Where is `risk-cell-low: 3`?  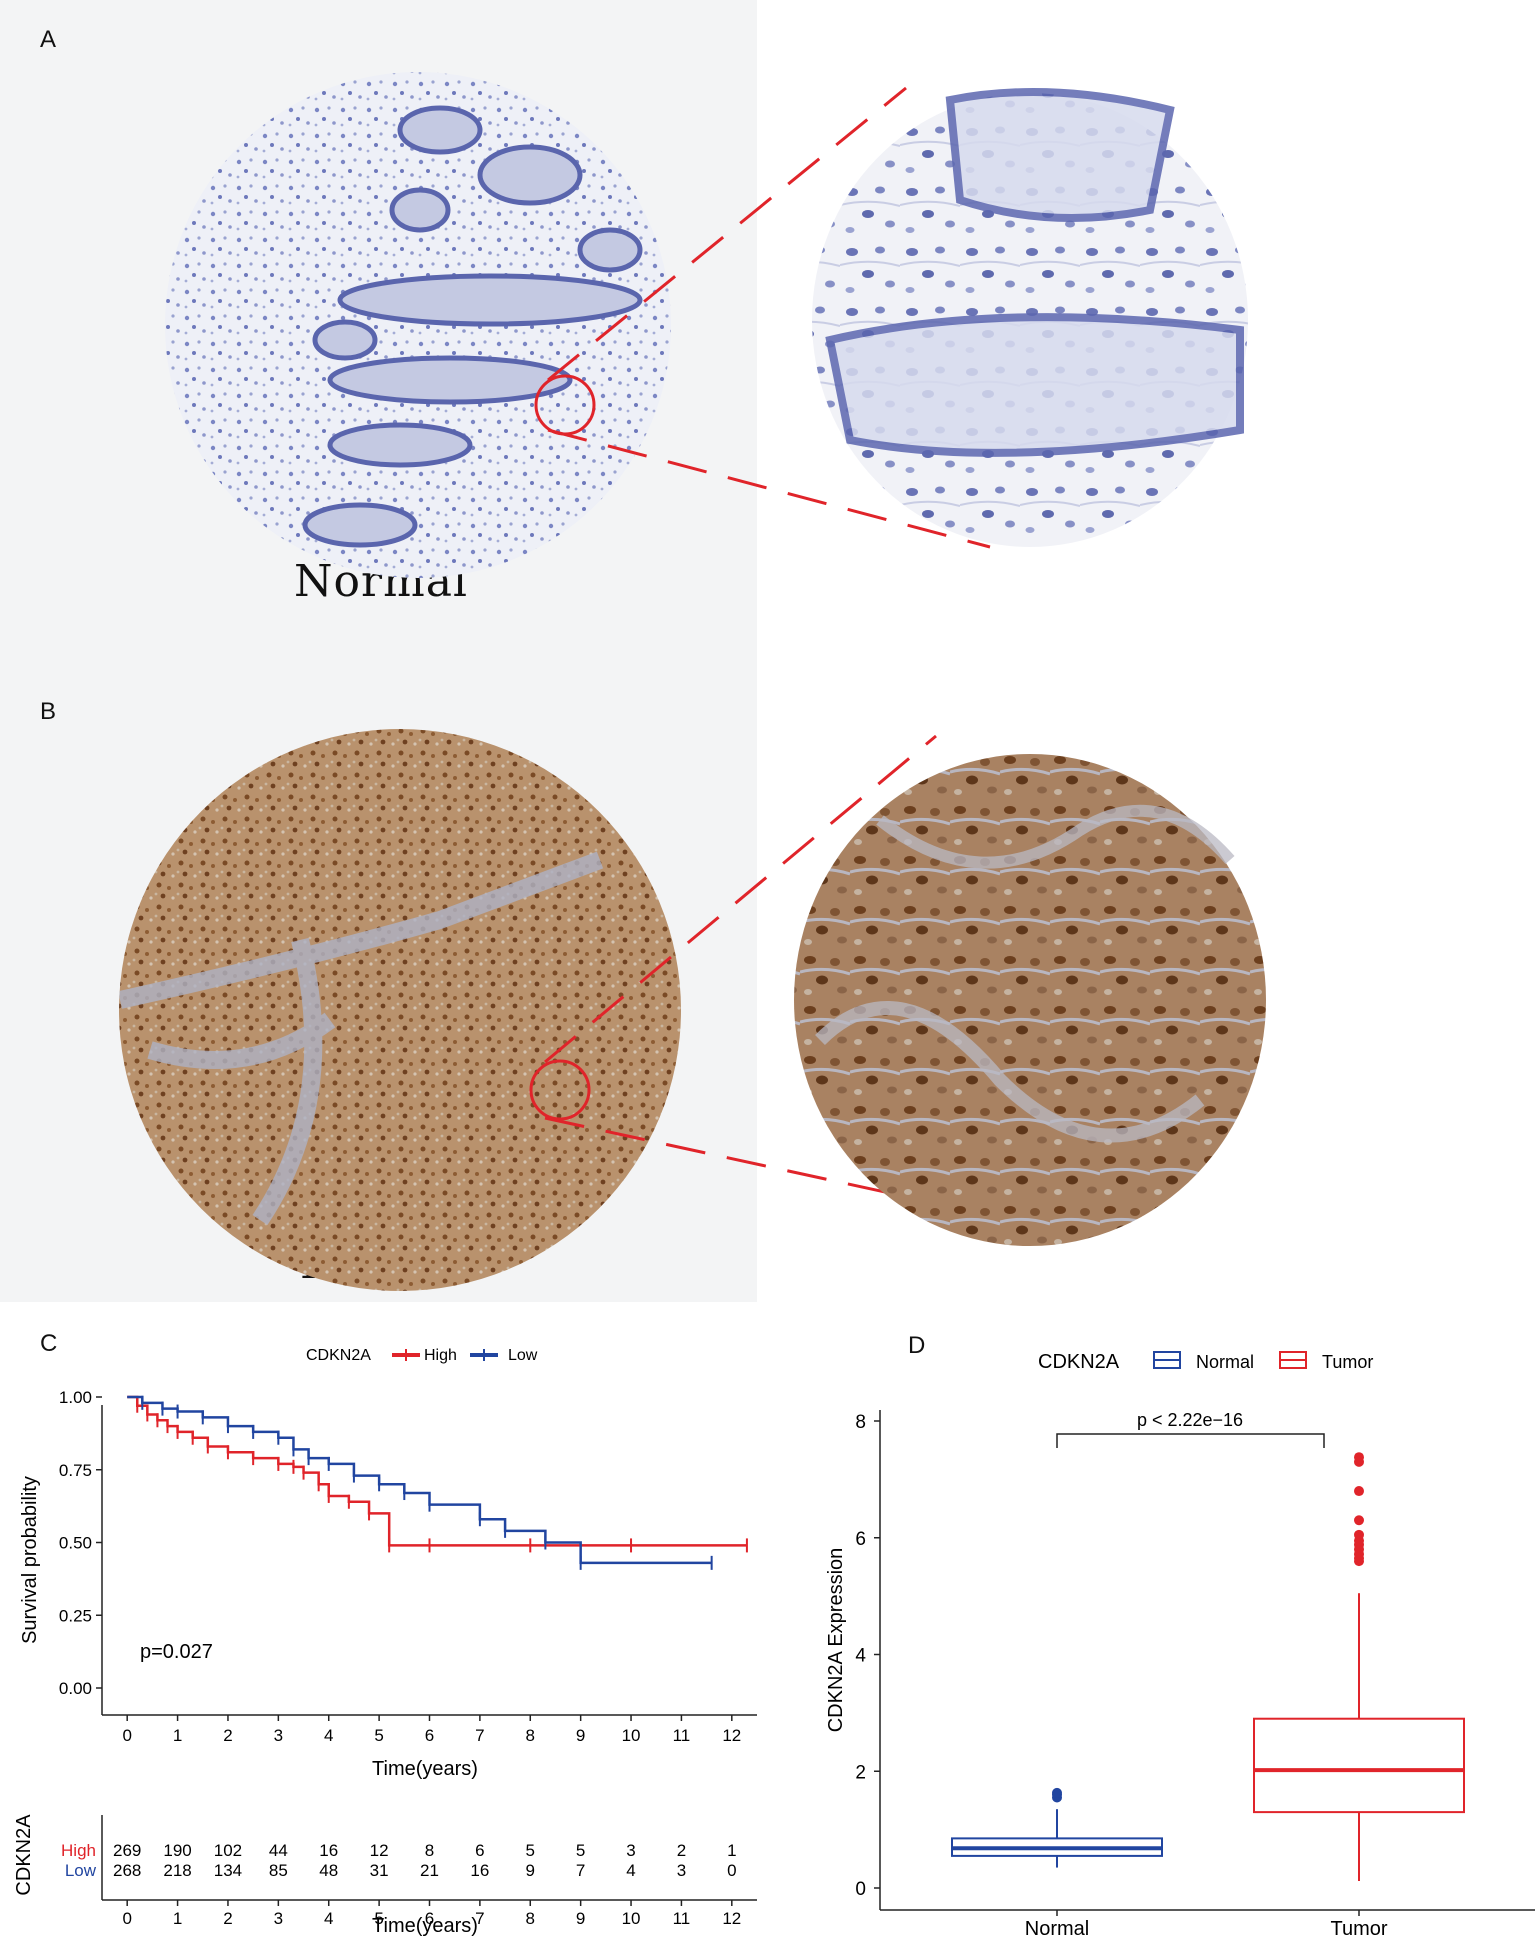 risk-cell-low: 3 is located at coordinates (681, 1870).